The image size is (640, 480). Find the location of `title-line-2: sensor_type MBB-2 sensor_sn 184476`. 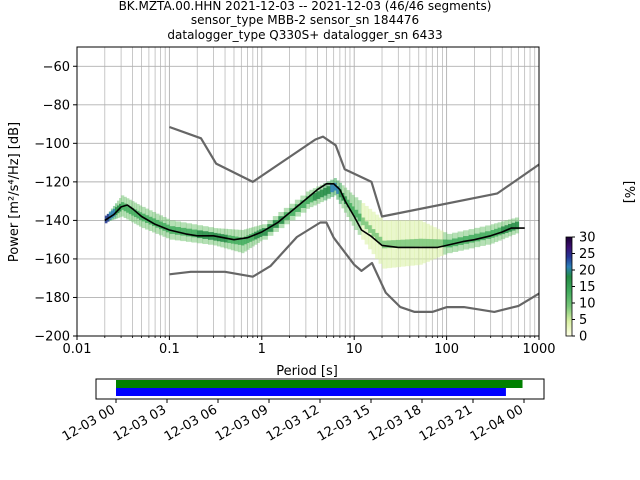

title-line-2: sensor_type MBB-2 sensor_sn 184476 is located at coordinates (305, 20).